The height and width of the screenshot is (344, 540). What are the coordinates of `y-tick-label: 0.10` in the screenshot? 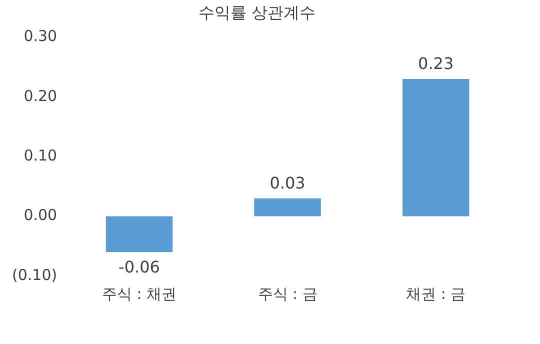 It's located at (41, 155).